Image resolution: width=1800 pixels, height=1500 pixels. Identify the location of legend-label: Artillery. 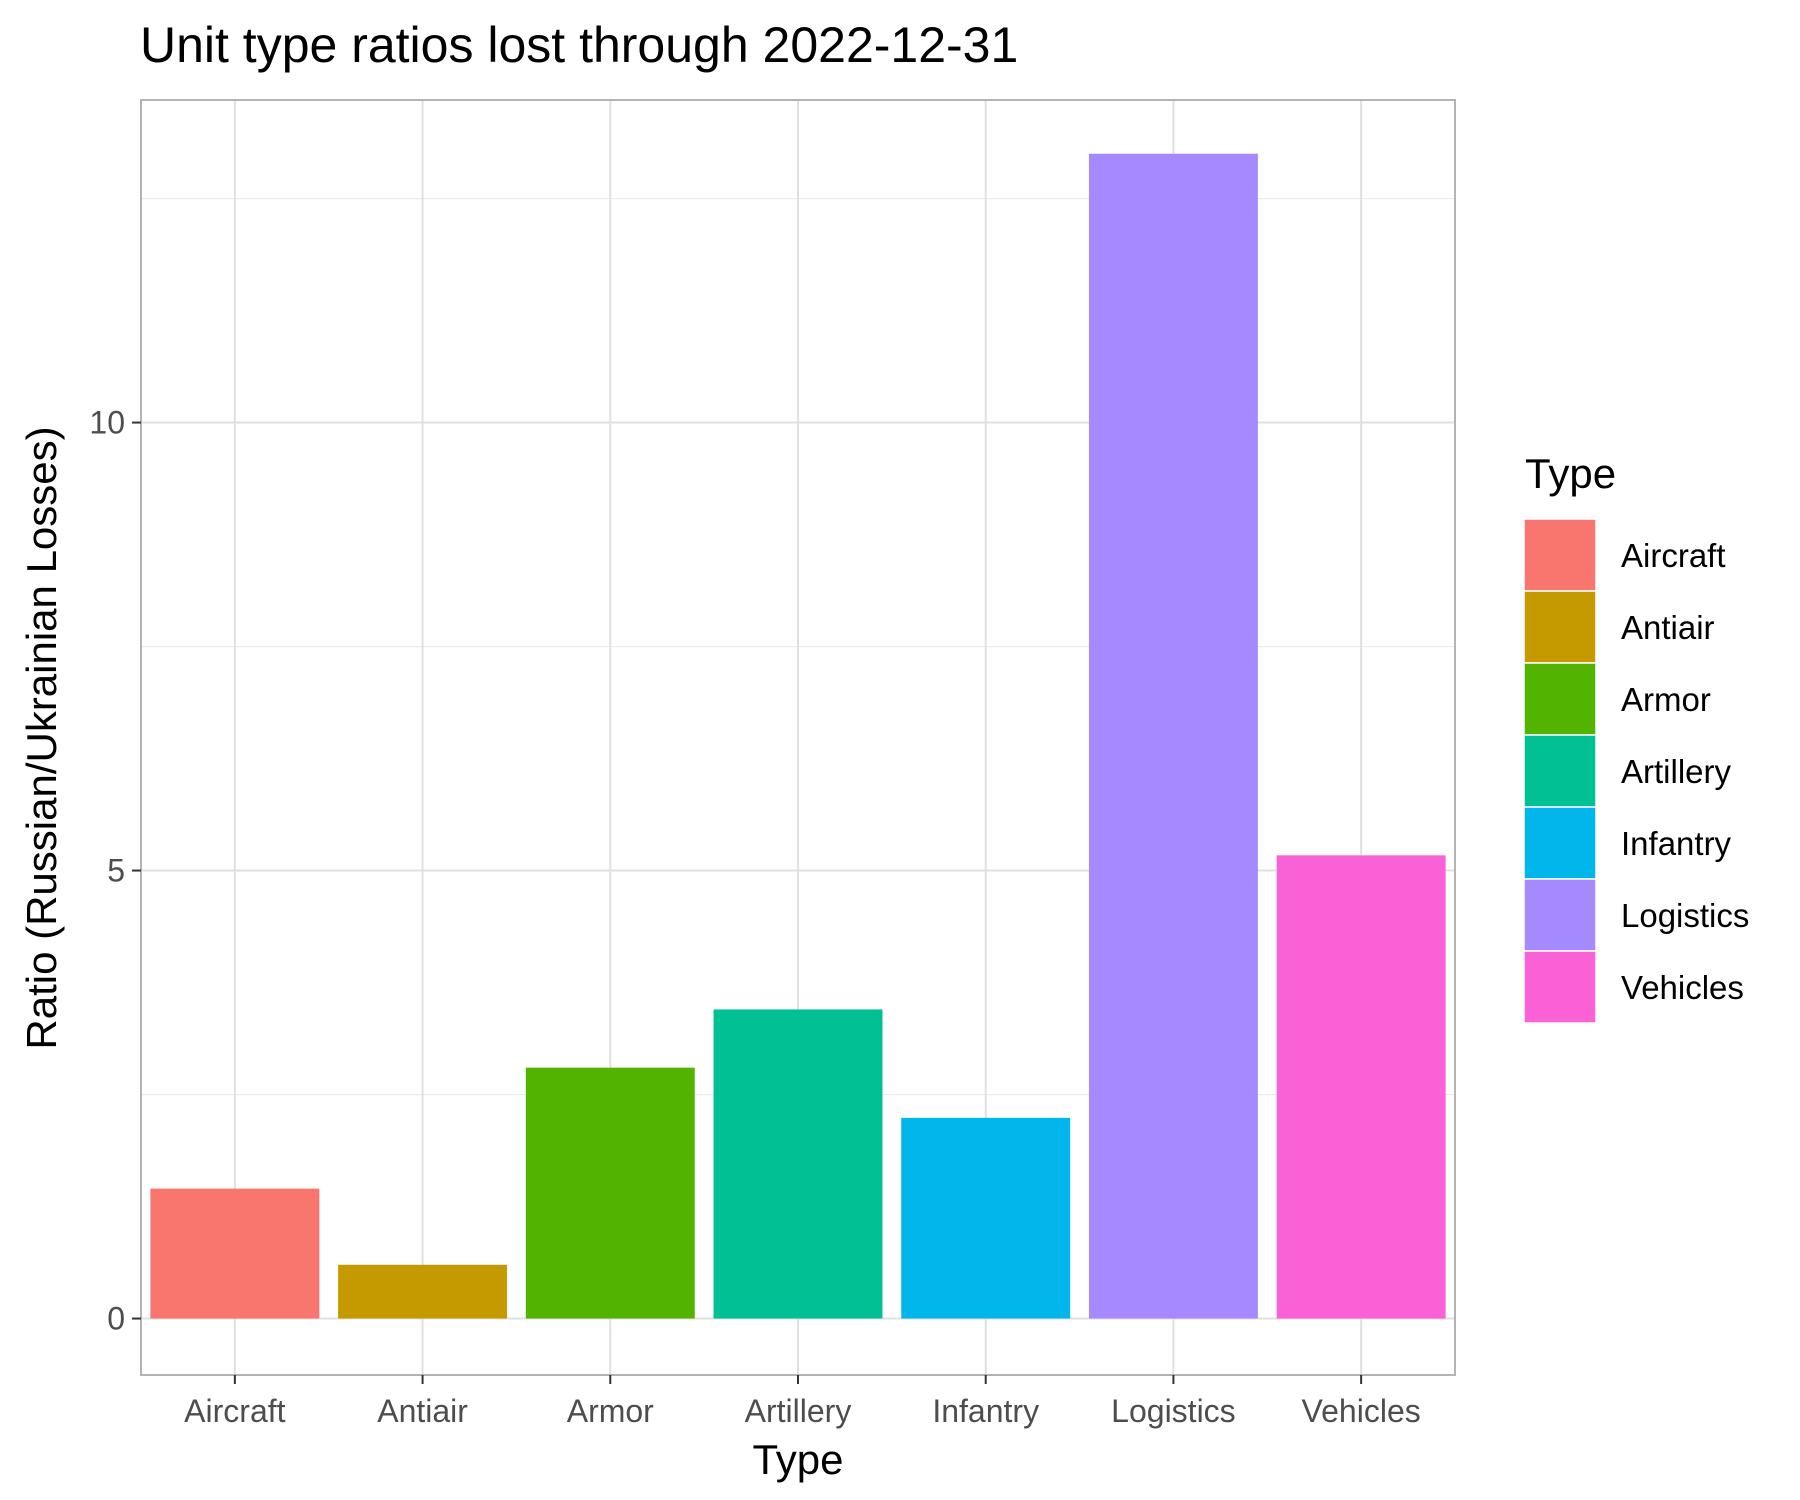
(1676, 771).